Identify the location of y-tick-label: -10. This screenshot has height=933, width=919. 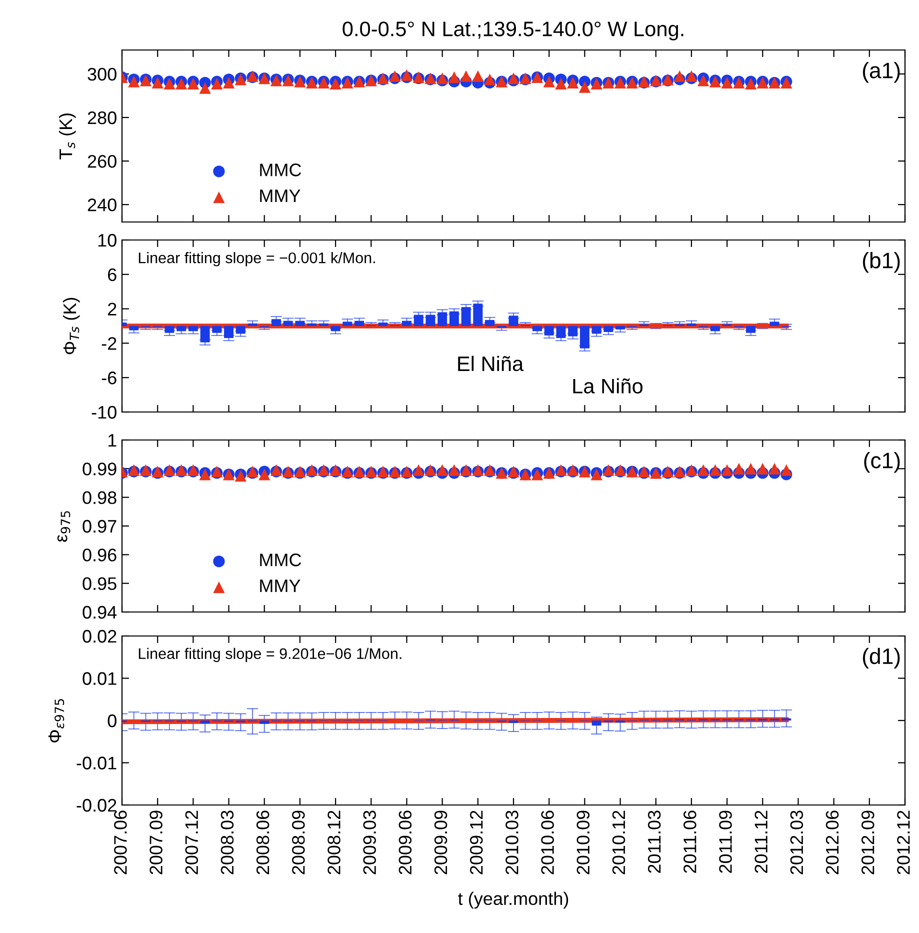
(104, 412).